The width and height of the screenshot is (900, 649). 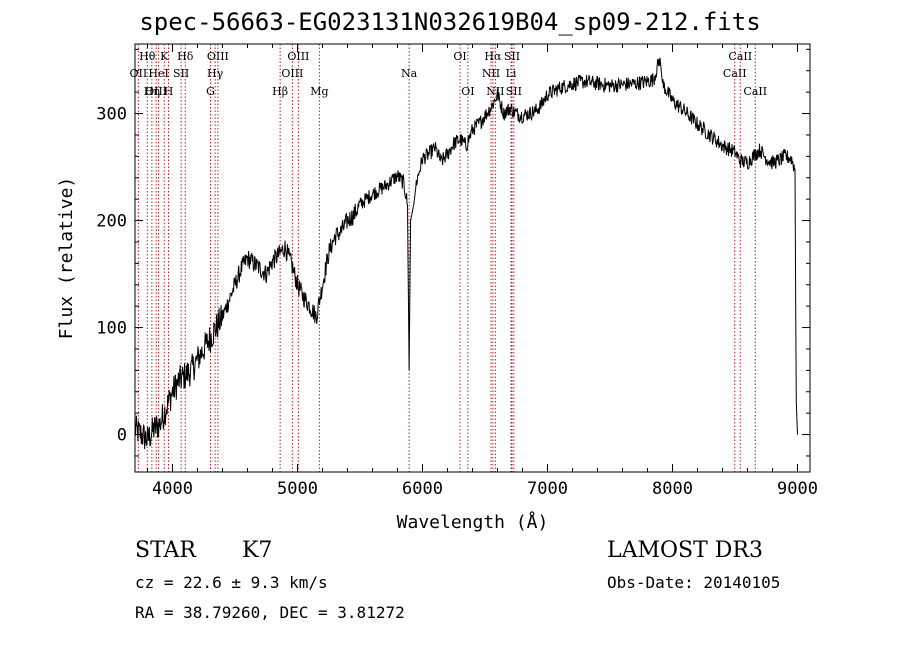 I want to click on object-class: STAR, so click(x=165, y=550).